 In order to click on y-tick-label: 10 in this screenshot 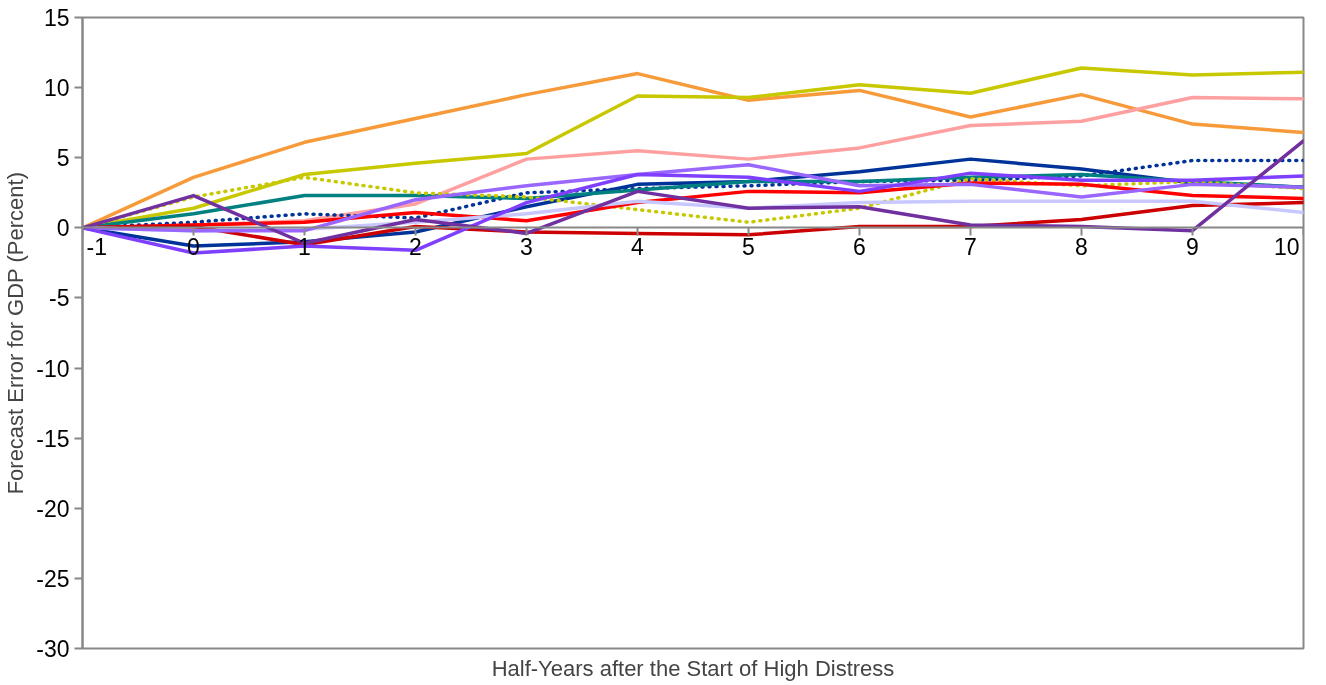, I will do `click(56, 88)`.